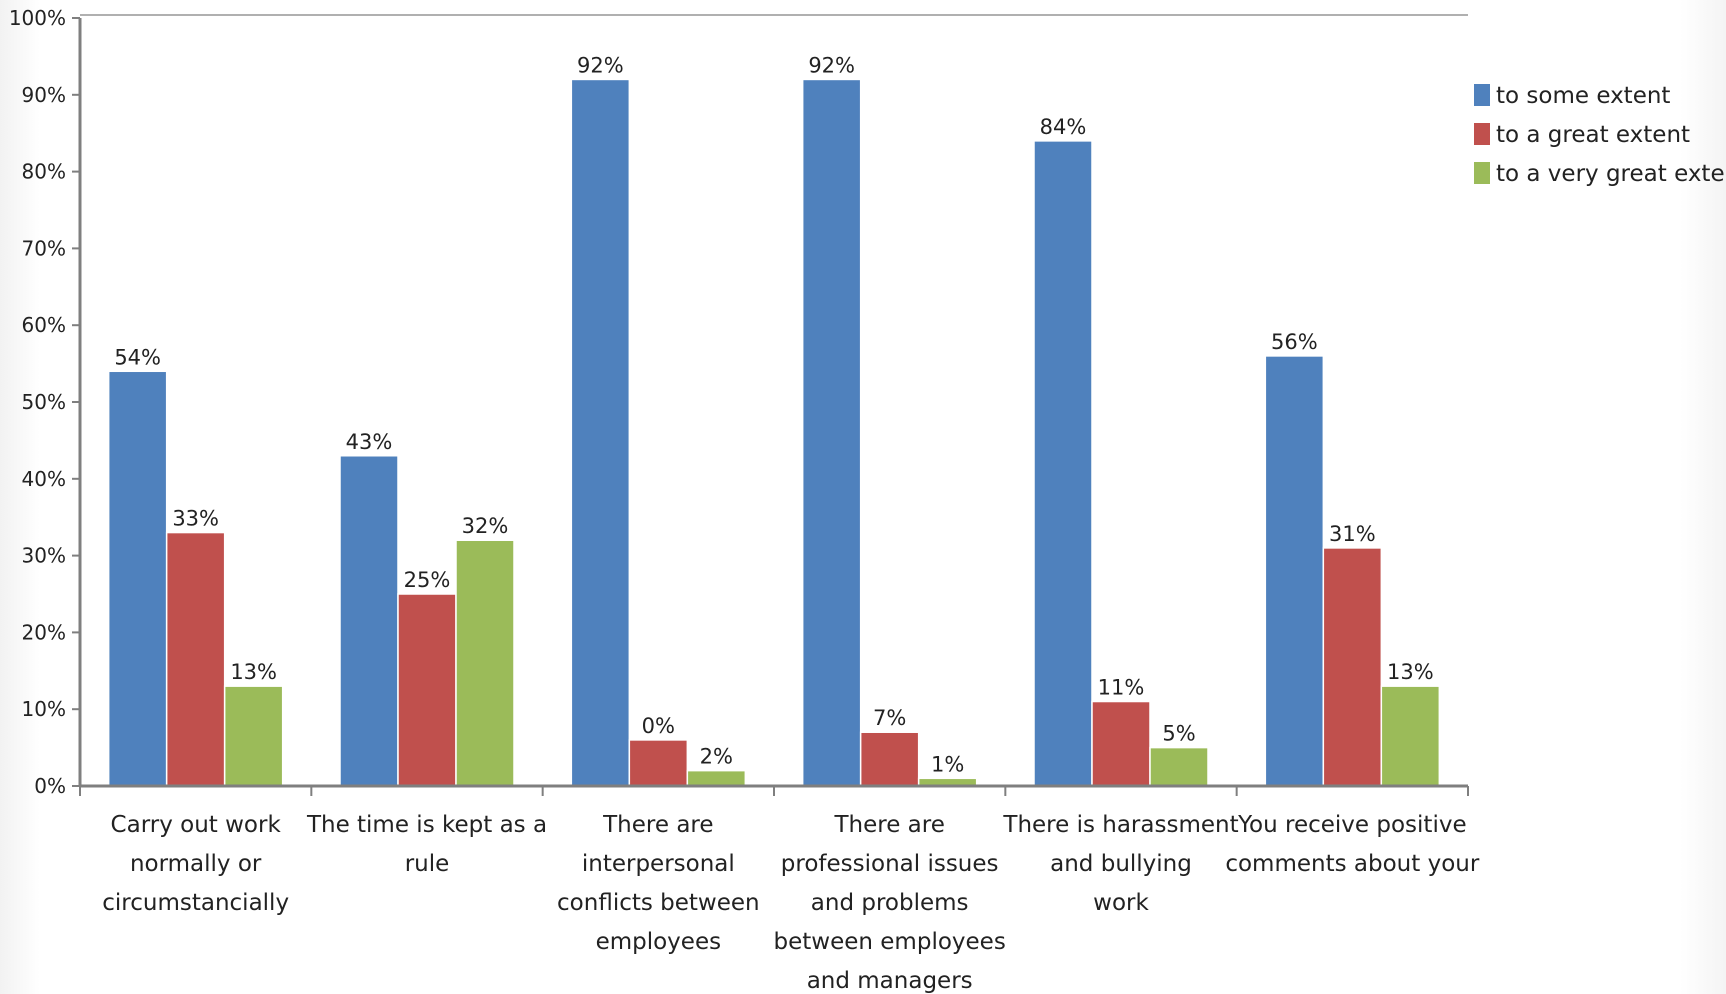 This screenshot has height=994, width=1726. I want to click on x-category-label-line: employees, so click(659, 942).